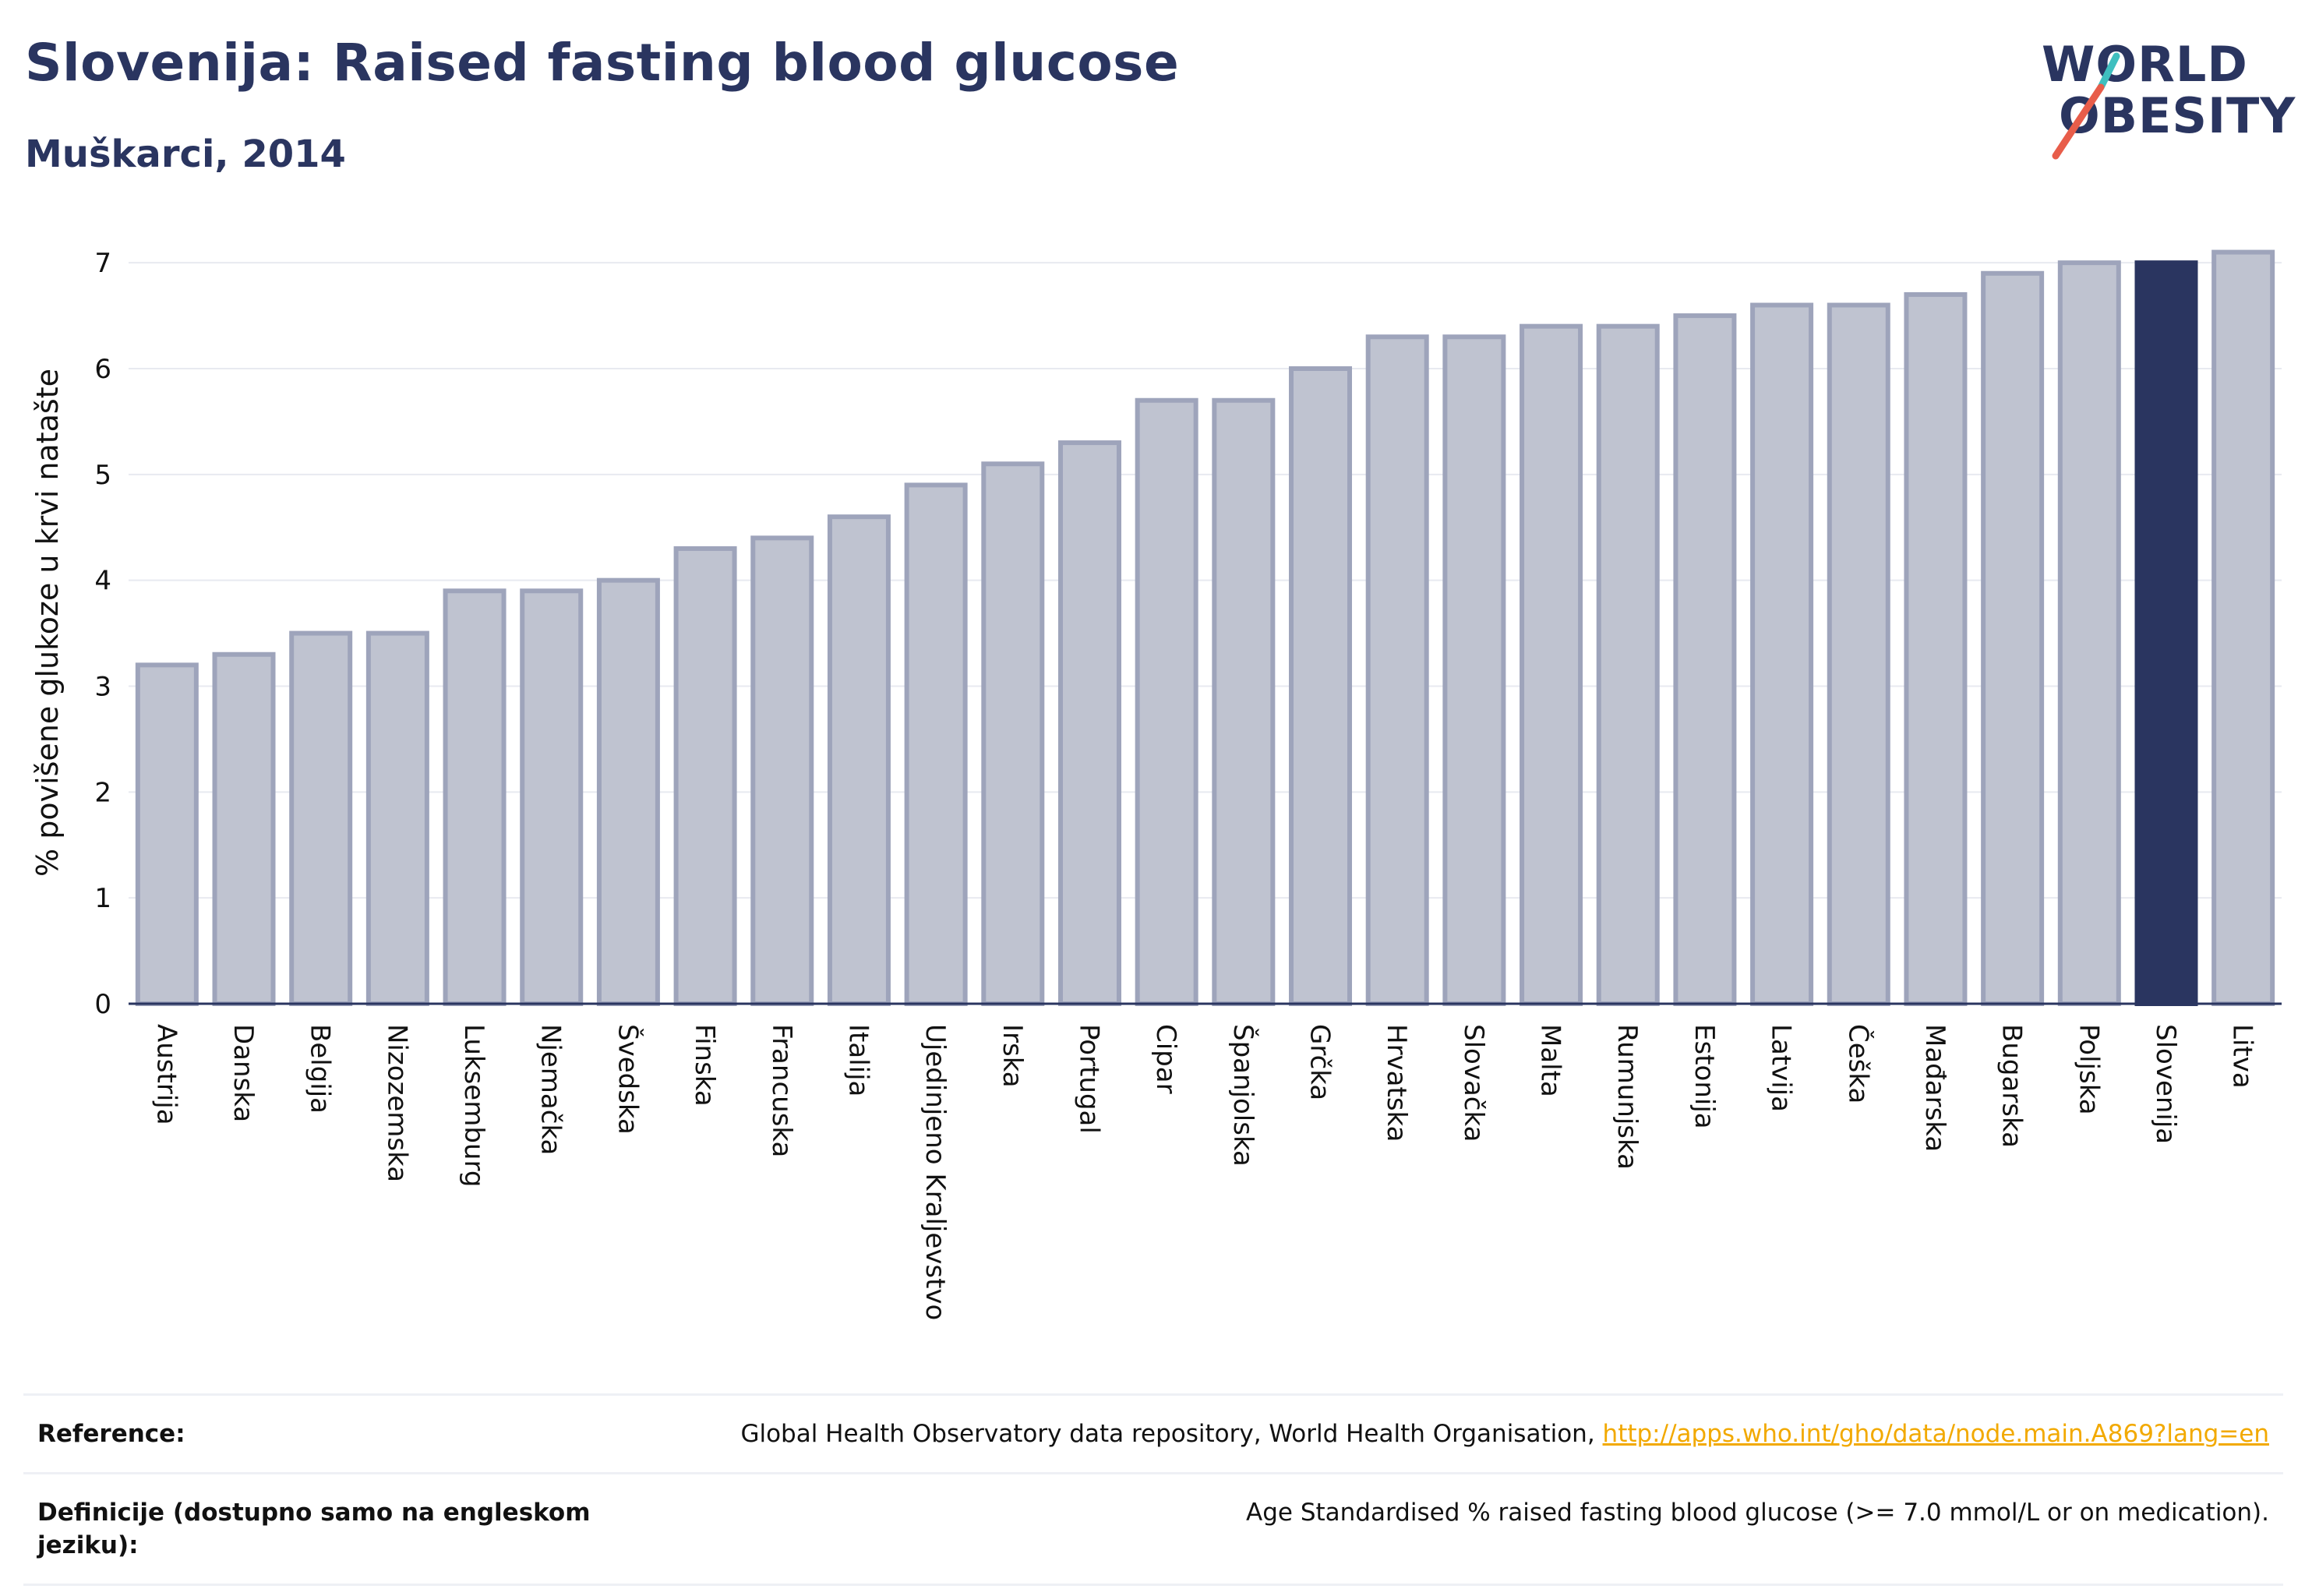 The image size is (2305, 1596). What do you see at coordinates (1012, 1056) in the screenshot?
I see `x-tick-label: Irska` at bounding box center [1012, 1056].